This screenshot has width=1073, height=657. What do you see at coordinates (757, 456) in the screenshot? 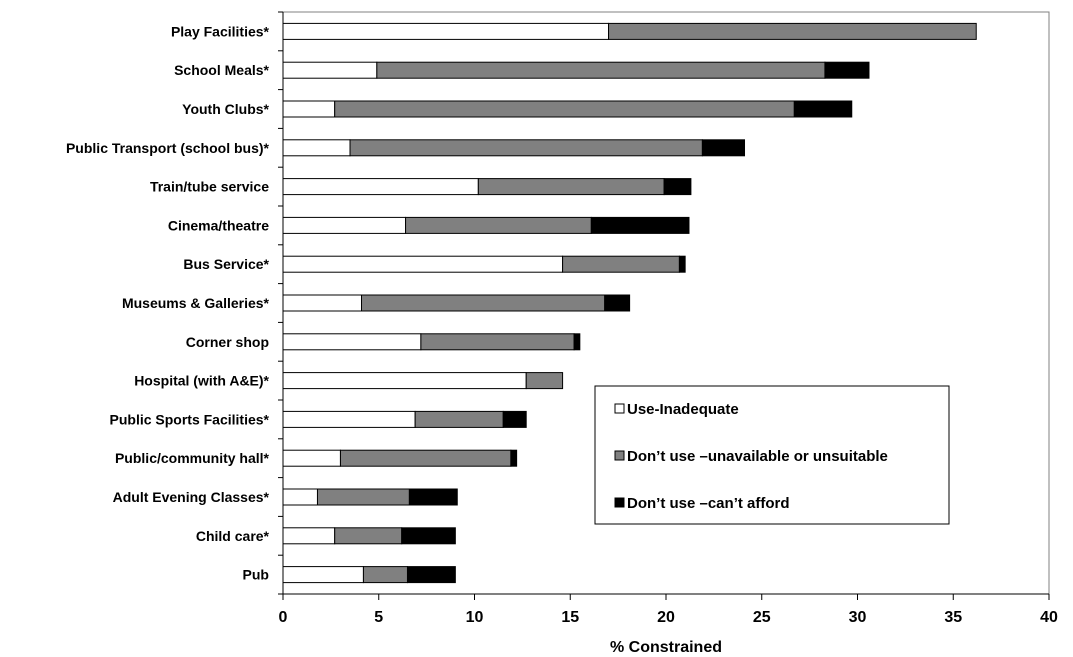
I see `legend-label: Don’t use –unavailable or unsuitable` at bounding box center [757, 456].